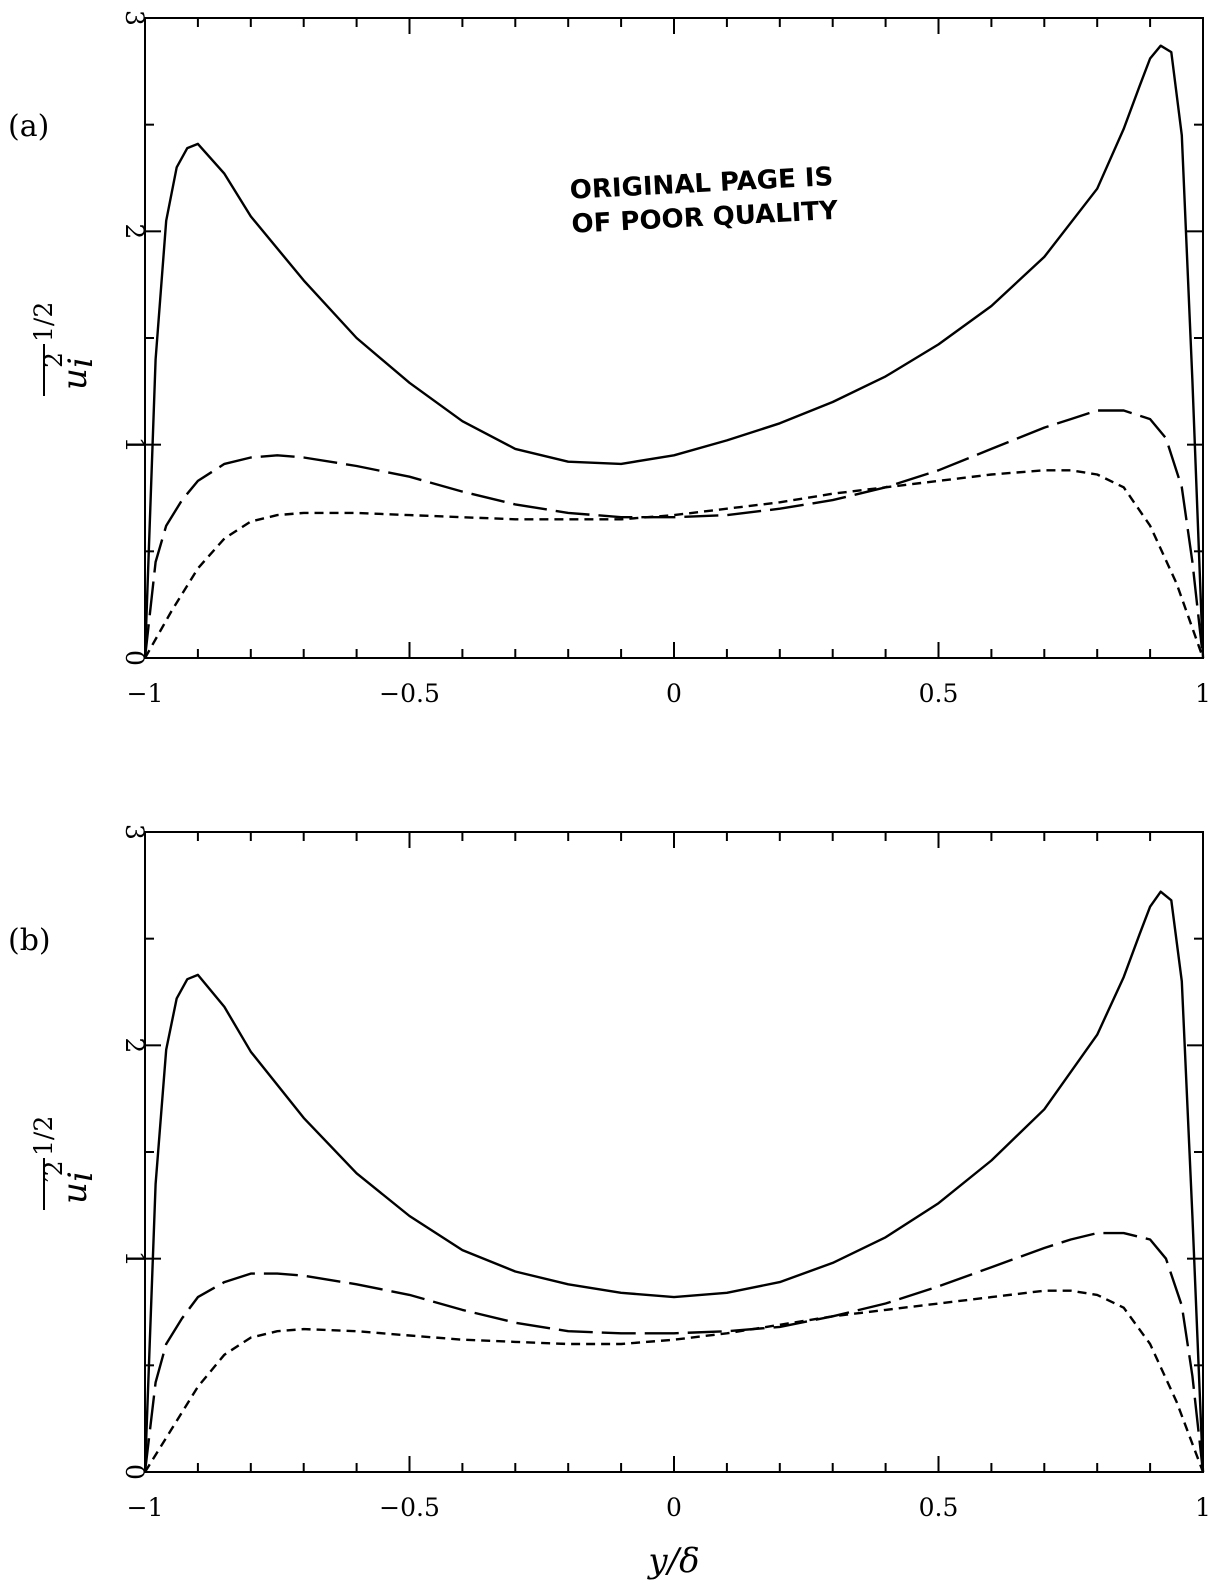 The image size is (1229, 1583). Describe the element at coordinates (53, 360) in the screenshot. I see `y-label-square: 2` at that location.